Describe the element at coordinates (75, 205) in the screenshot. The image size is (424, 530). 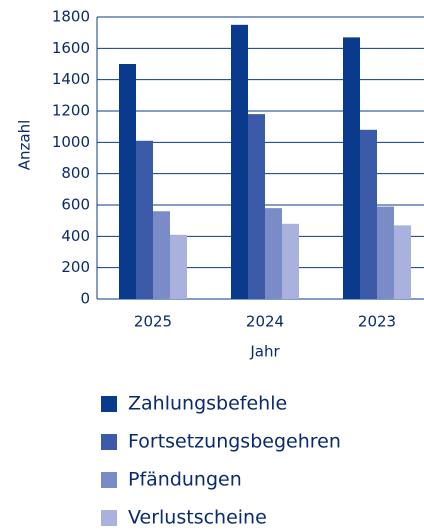
I see `y-tick-label: 600` at that location.